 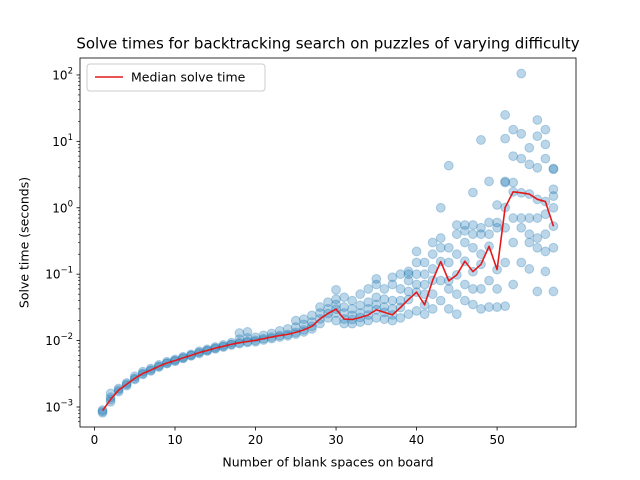 What do you see at coordinates (24, 242) in the screenshot?
I see `y-axis-label: Solve time (seconds)` at bounding box center [24, 242].